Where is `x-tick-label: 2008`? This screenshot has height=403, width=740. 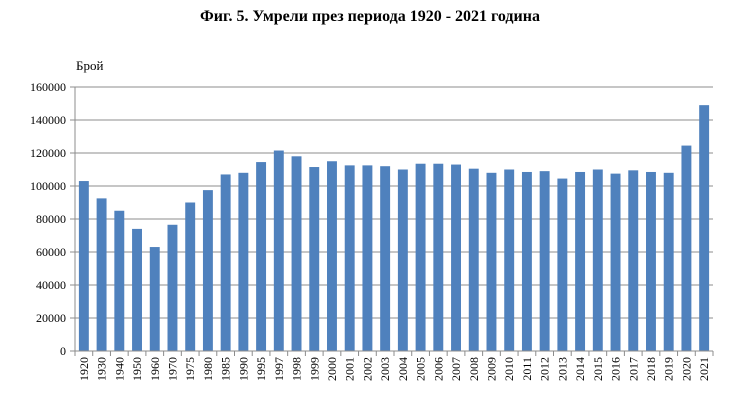 x-tick-label: 2008 is located at coordinates (474, 369).